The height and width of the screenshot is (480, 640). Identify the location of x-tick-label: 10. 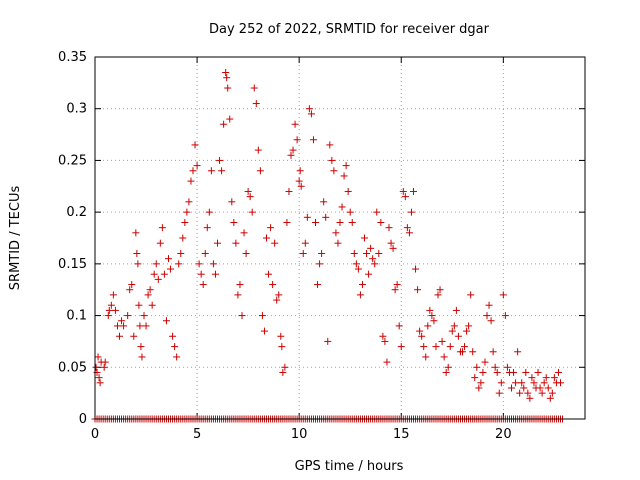
(299, 434).